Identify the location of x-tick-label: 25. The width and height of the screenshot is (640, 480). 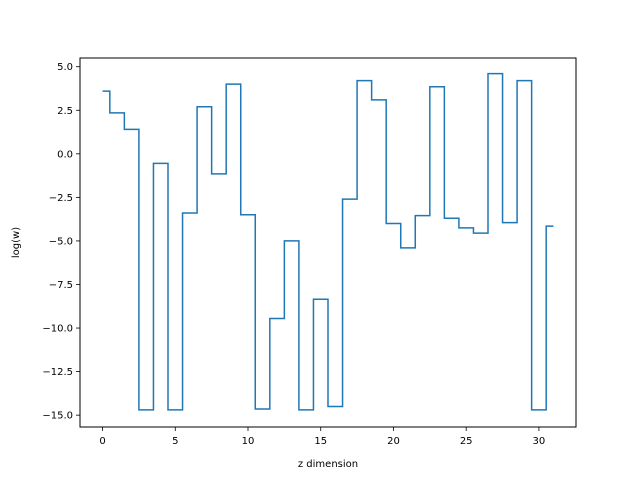
(466, 441).